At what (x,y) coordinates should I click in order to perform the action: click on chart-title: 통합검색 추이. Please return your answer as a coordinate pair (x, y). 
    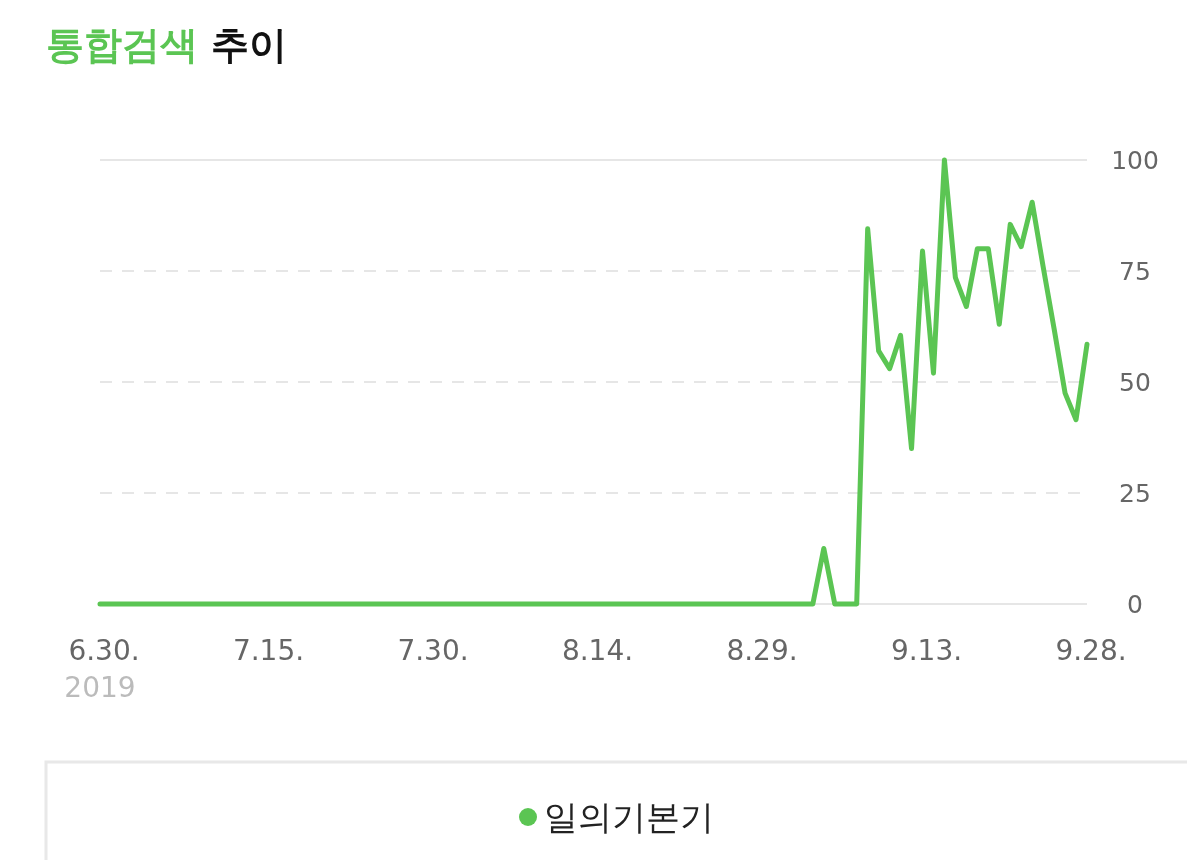
    Looking at the image, I should click on (167, 45).